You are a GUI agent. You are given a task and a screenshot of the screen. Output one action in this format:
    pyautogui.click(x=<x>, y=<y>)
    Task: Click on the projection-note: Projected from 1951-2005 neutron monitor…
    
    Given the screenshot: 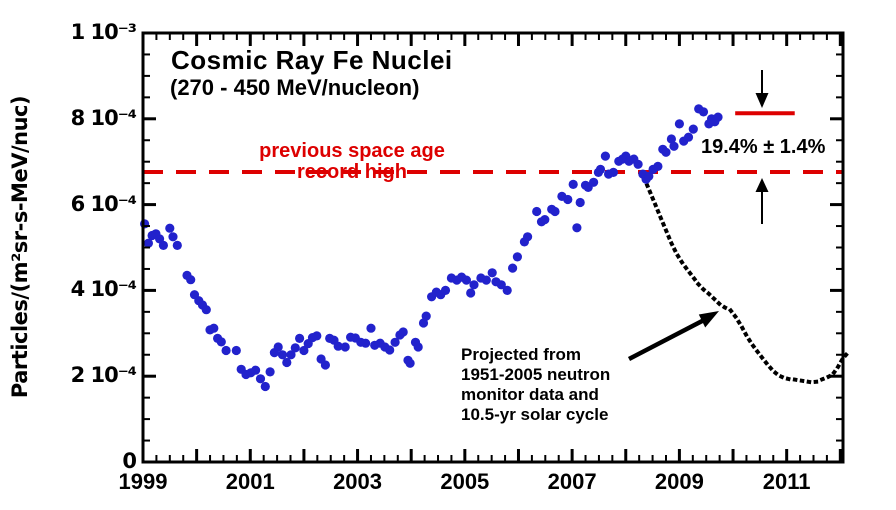 What is the action you would take?
    pyautogui.click(x=535, y=385)
    